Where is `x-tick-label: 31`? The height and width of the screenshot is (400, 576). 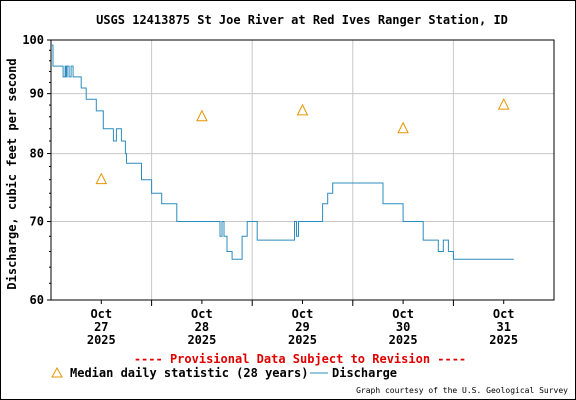 x-tick-label: 31 is located at coordinates (503, 327).